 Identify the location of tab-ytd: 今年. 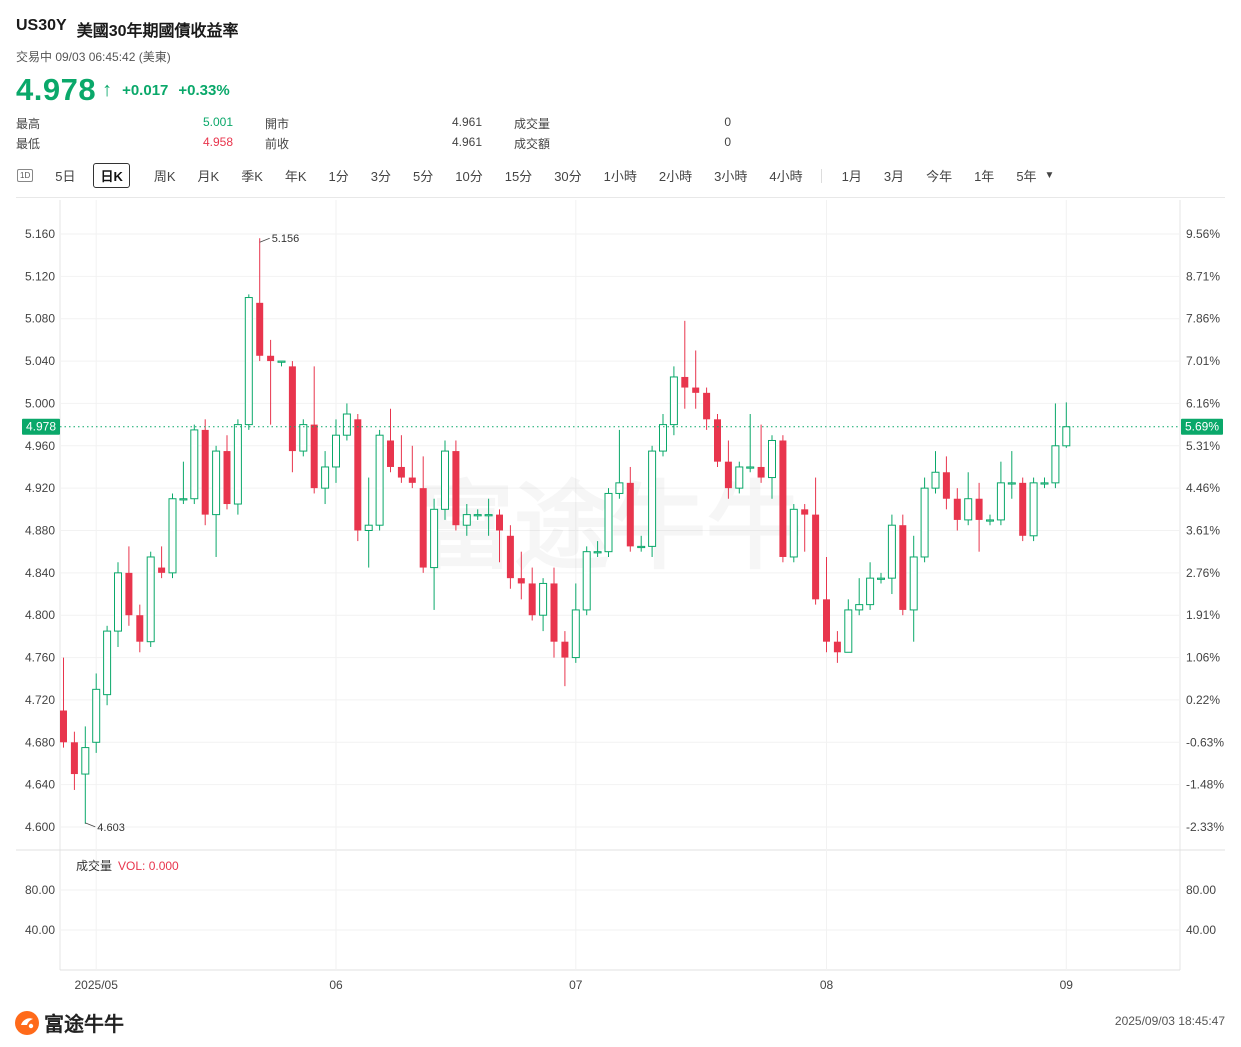
(939, 176).